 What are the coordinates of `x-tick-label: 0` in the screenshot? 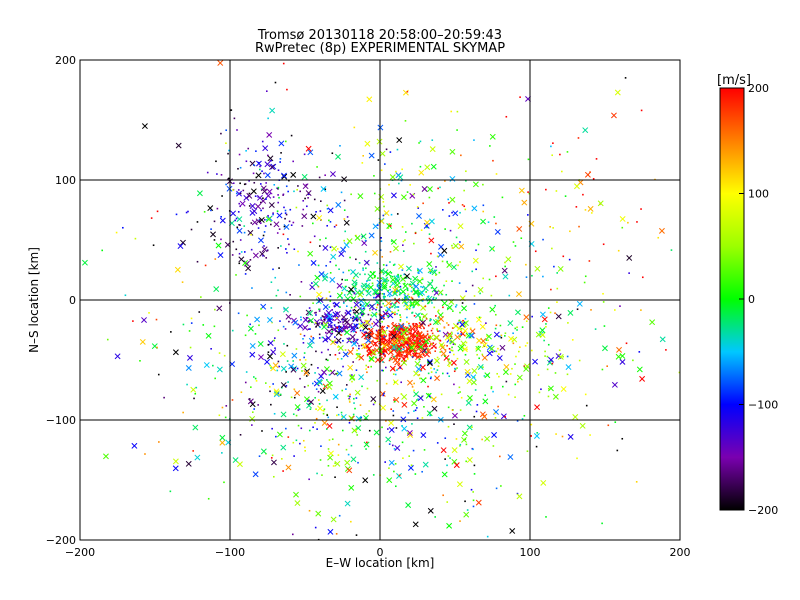 It's located at (380, 552).